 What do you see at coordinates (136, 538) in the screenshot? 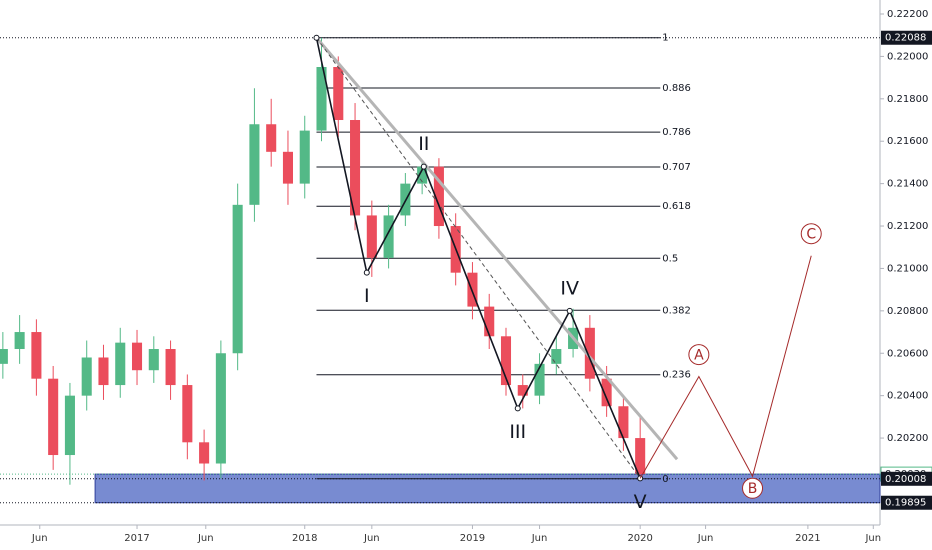
I see `x-tick-label: 2017` at bounding box center [136, 538].